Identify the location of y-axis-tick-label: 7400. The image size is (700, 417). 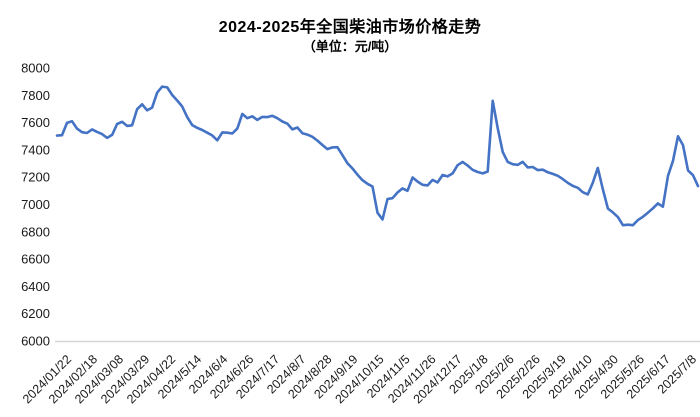
(35, 149).